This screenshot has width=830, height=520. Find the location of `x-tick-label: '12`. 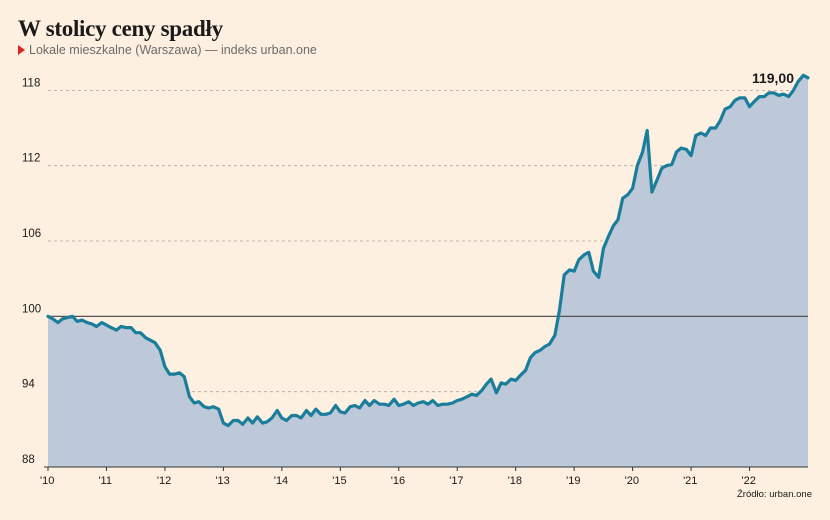

x-tick-label: '12 is located at coordinates (164, 481).